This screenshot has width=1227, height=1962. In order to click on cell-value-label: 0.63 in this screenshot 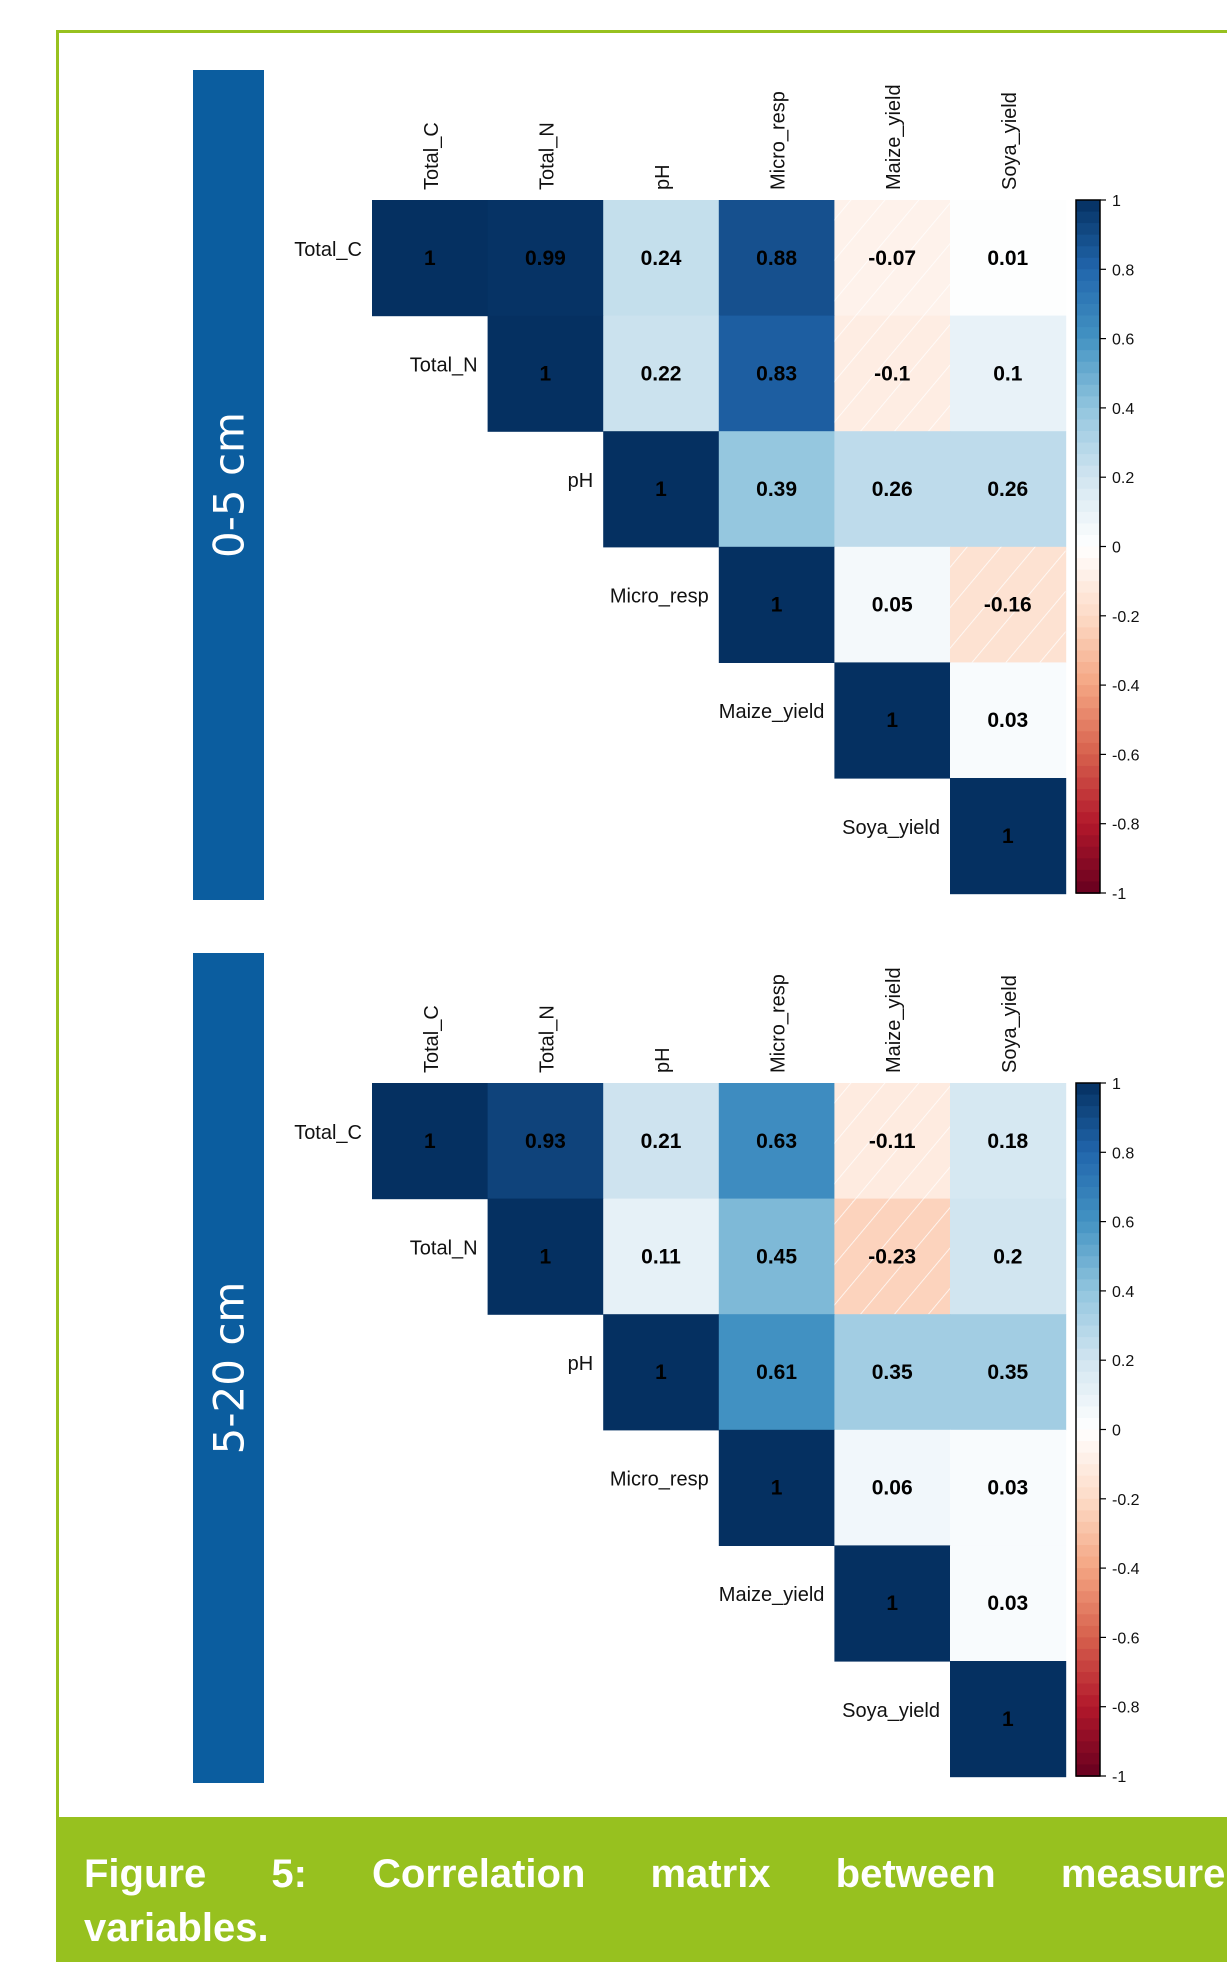, I will do `click(776, 1141)`.